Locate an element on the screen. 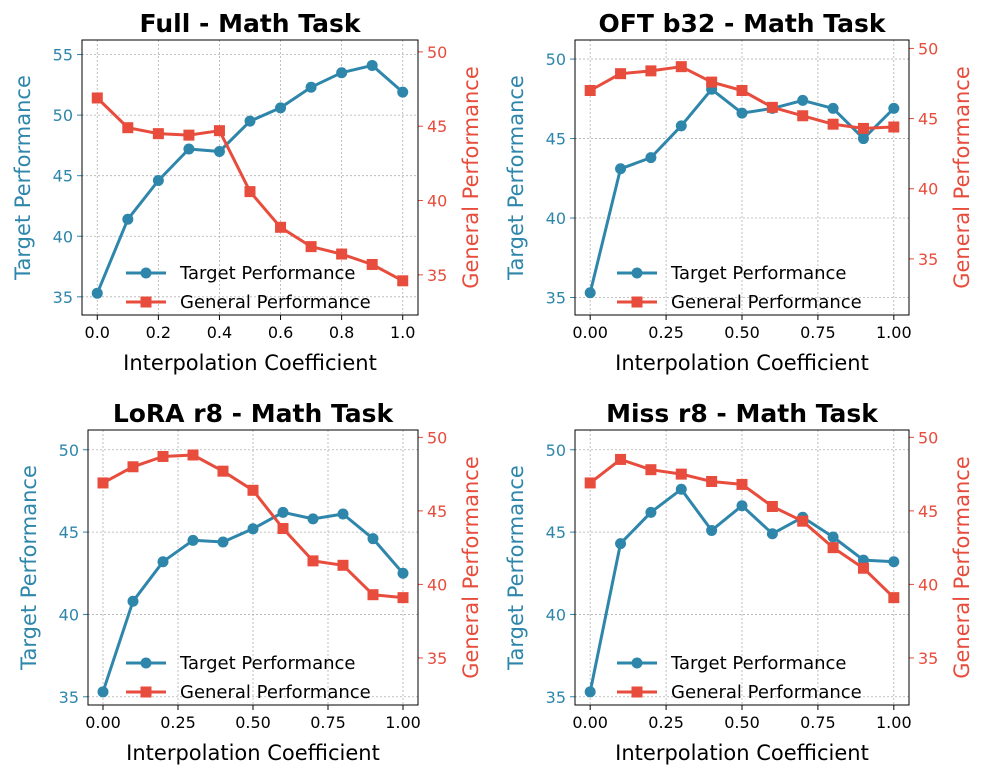 This screenshot has height=782, width=989. y-left-tick-label: 35 is located at coordinates (69, 697).